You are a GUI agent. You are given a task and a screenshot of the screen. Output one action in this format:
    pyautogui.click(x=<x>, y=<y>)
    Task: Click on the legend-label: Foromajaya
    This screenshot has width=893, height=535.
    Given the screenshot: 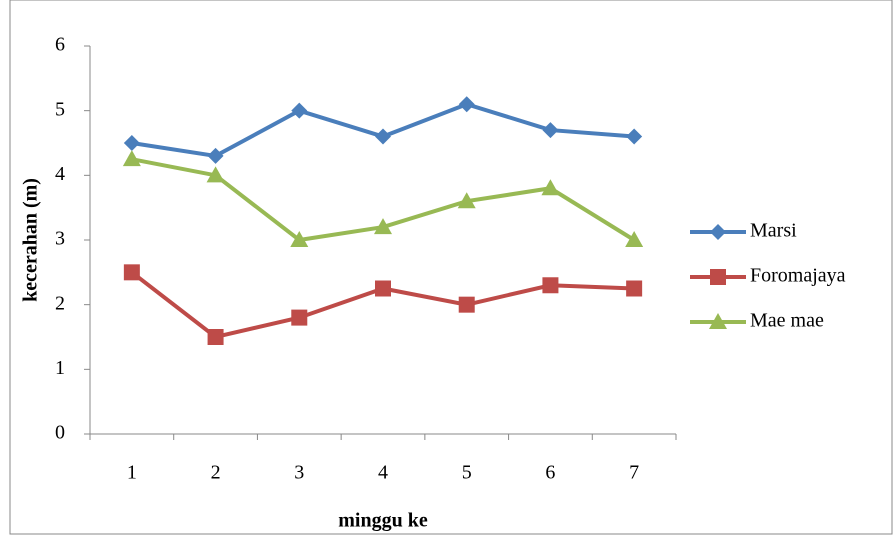 What is the action you would take?
    pyautogui.click(x=798, y=276)
    